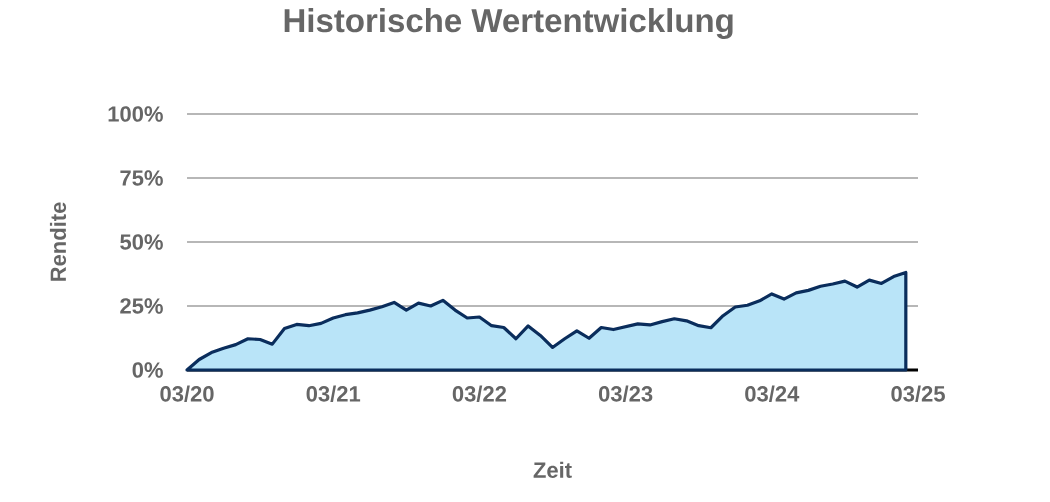 The width and height of the screenshot is (1050, 502). Describe the element at coordinates (333, 393) in the screenshot. I see `x-tick-label: 03/21` at that location.